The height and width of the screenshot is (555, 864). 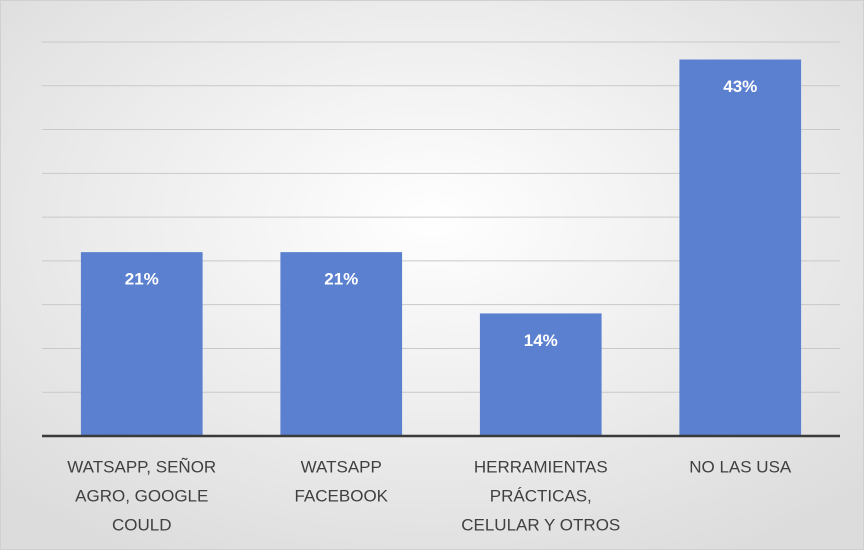 What do you see at coordinates (141, 466) in the screenshot?
I see `x-tick-label: WATSAPP, SEÑOR` at bounding box center [141, 466].